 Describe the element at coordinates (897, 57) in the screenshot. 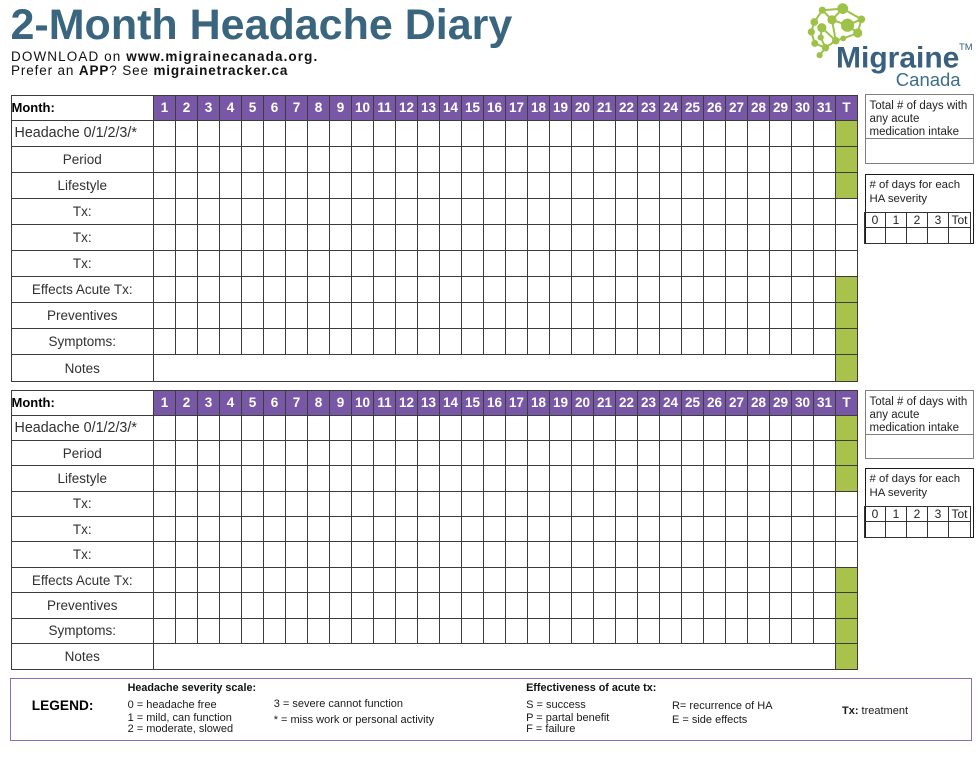

I see `svg-text: Migraine` at that location.